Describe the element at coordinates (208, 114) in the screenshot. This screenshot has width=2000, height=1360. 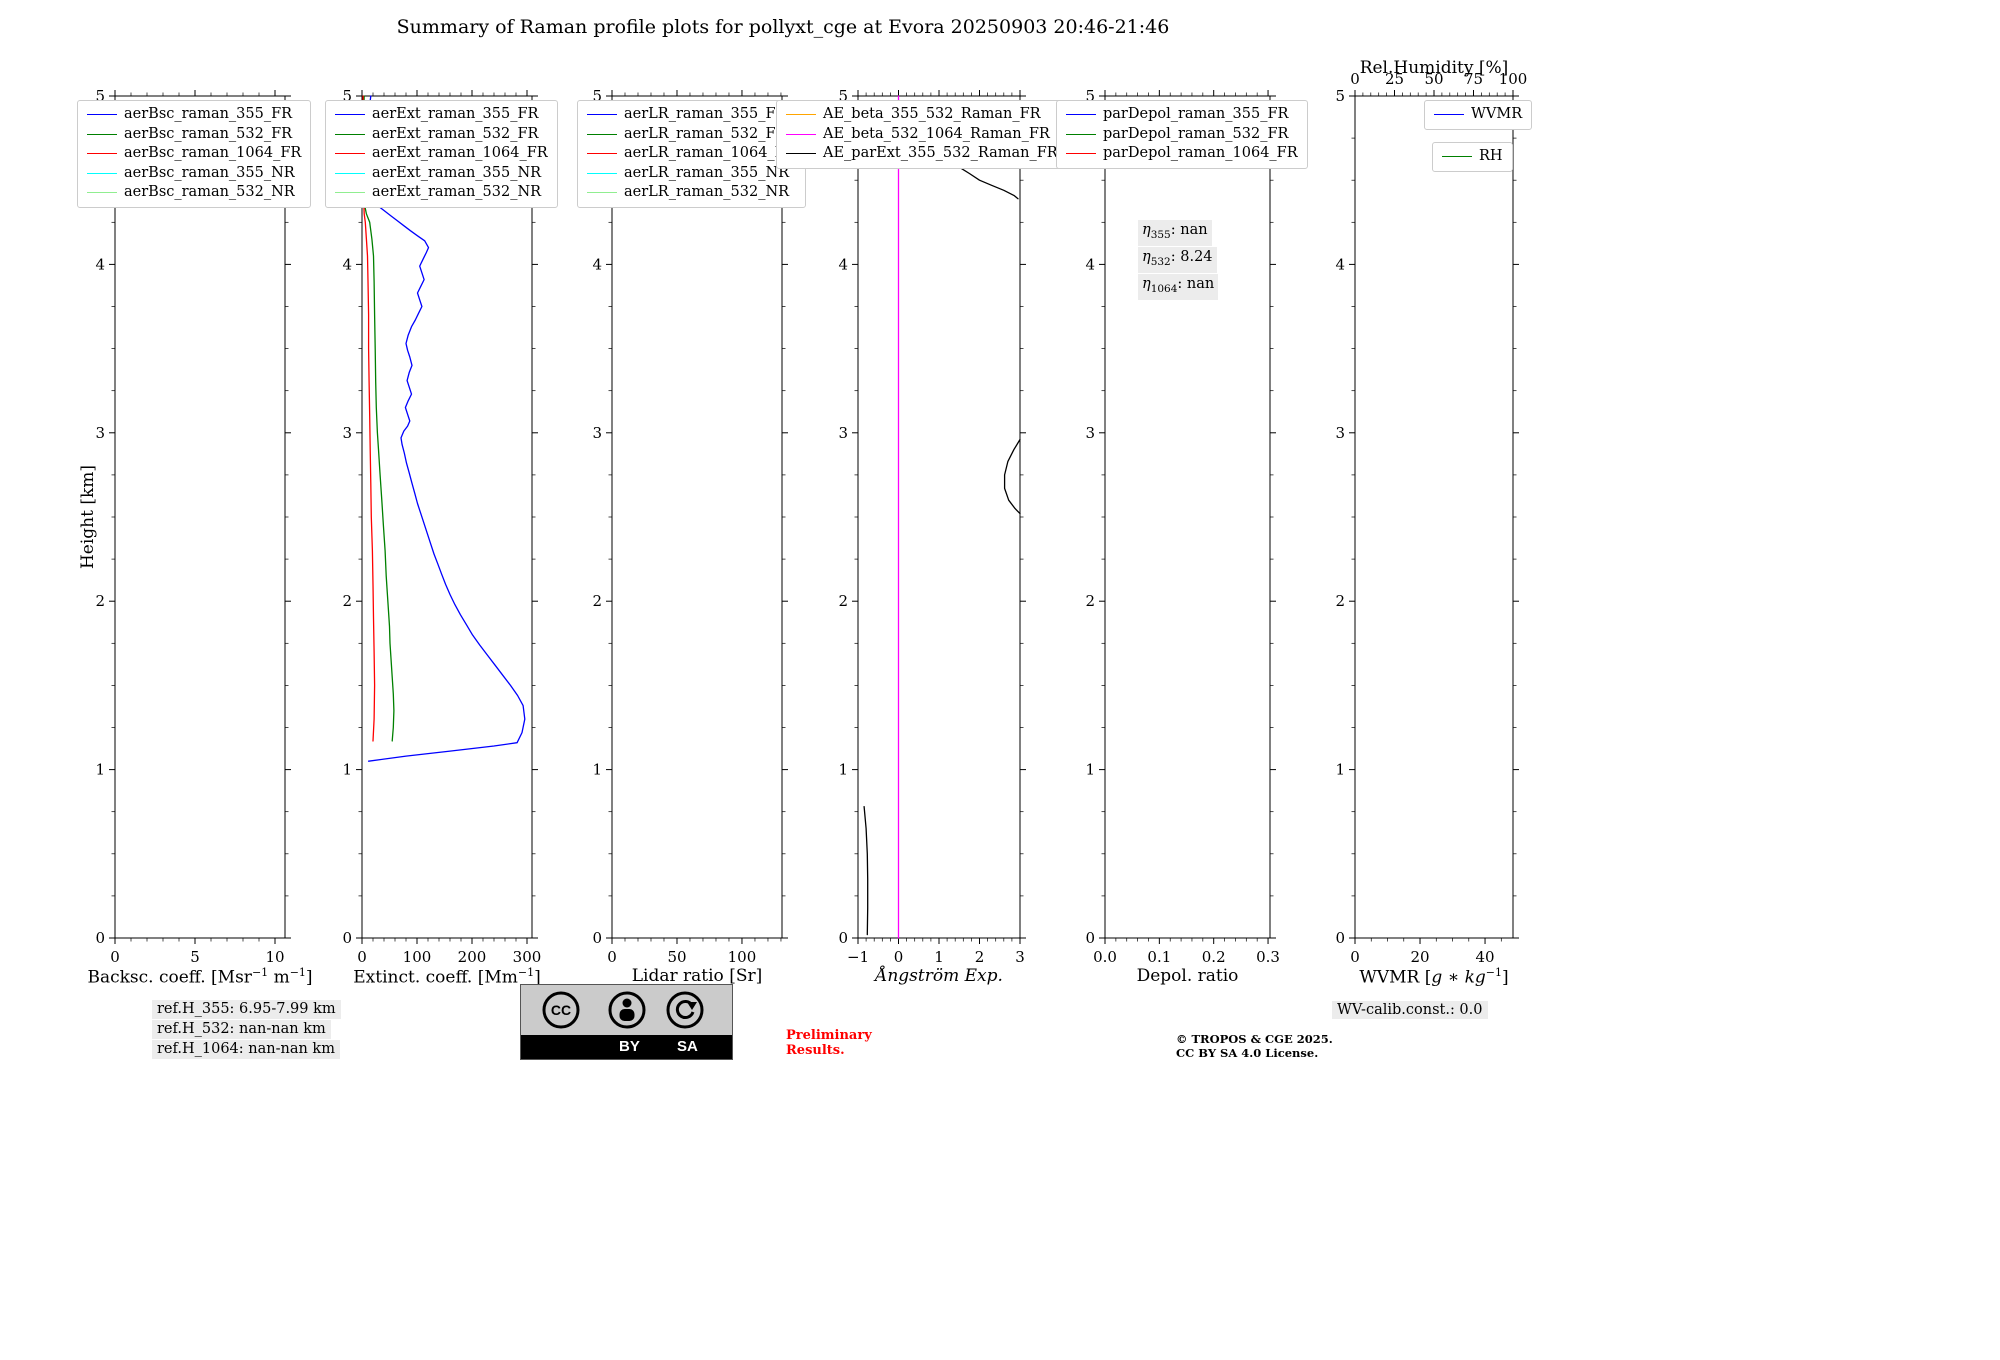
I see `legend-label: aerBsc_raman_355_FR` at that location.